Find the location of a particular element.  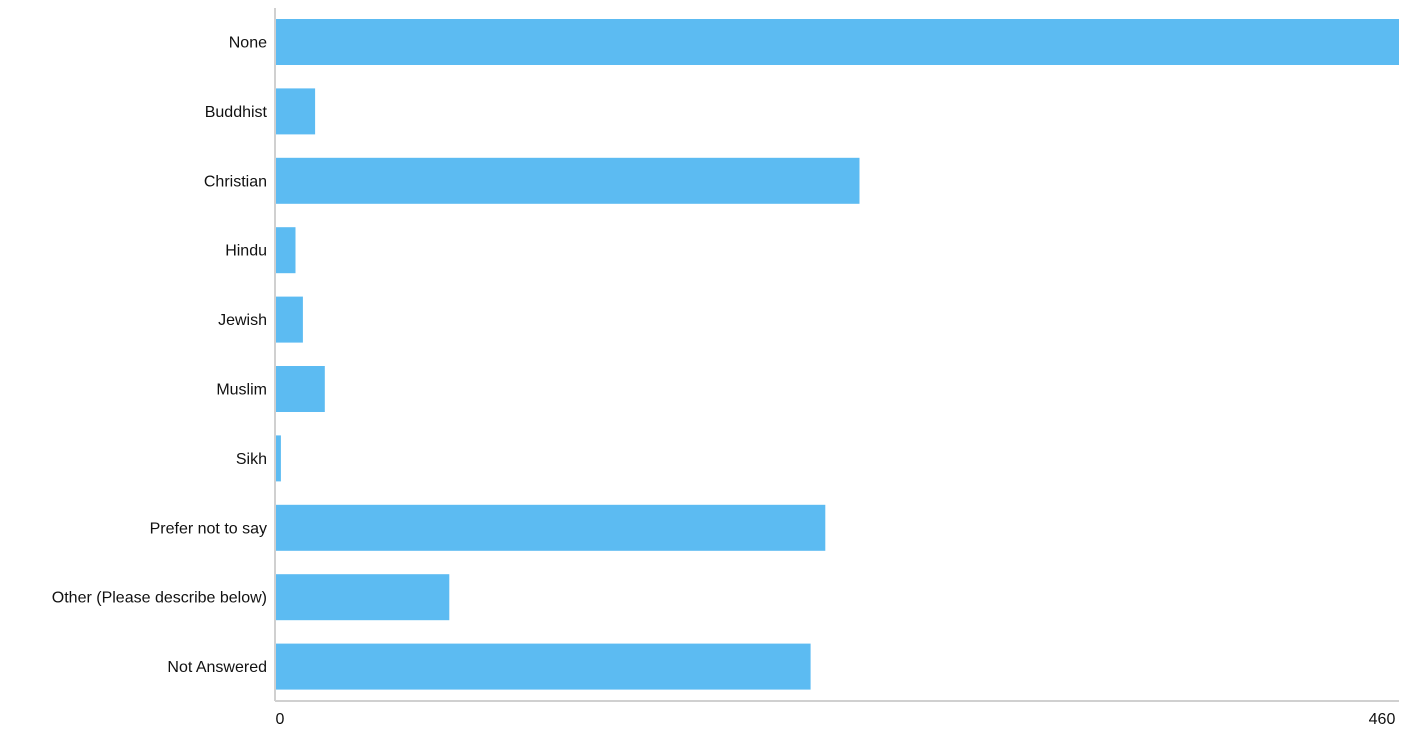

category-label-5: Muslim is located at coordinates (241, 390).